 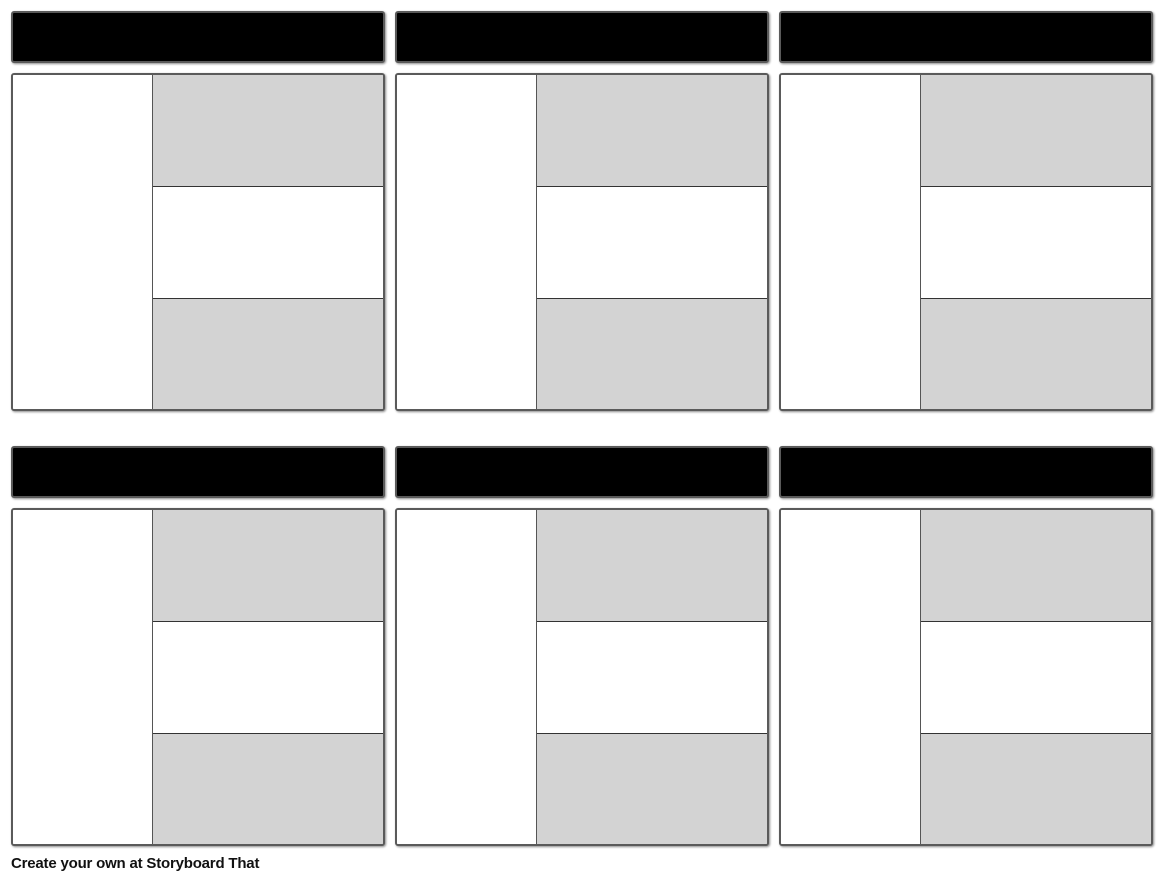 I want to click on footer-link: Create your own at Storyboard That, so click(x=135, y=863).